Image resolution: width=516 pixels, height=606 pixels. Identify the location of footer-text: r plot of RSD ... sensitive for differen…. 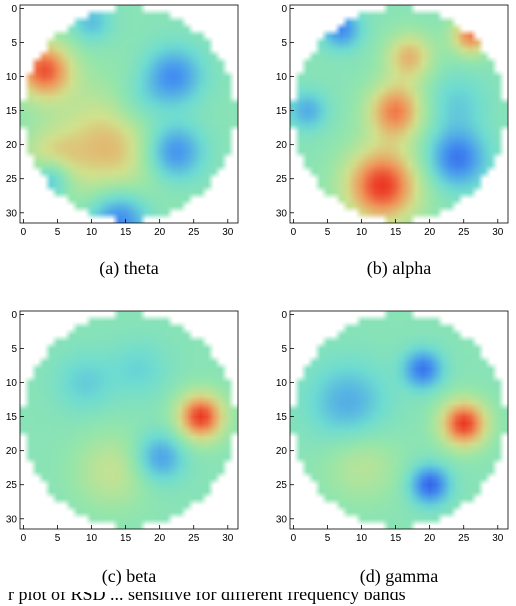
(207, 598).